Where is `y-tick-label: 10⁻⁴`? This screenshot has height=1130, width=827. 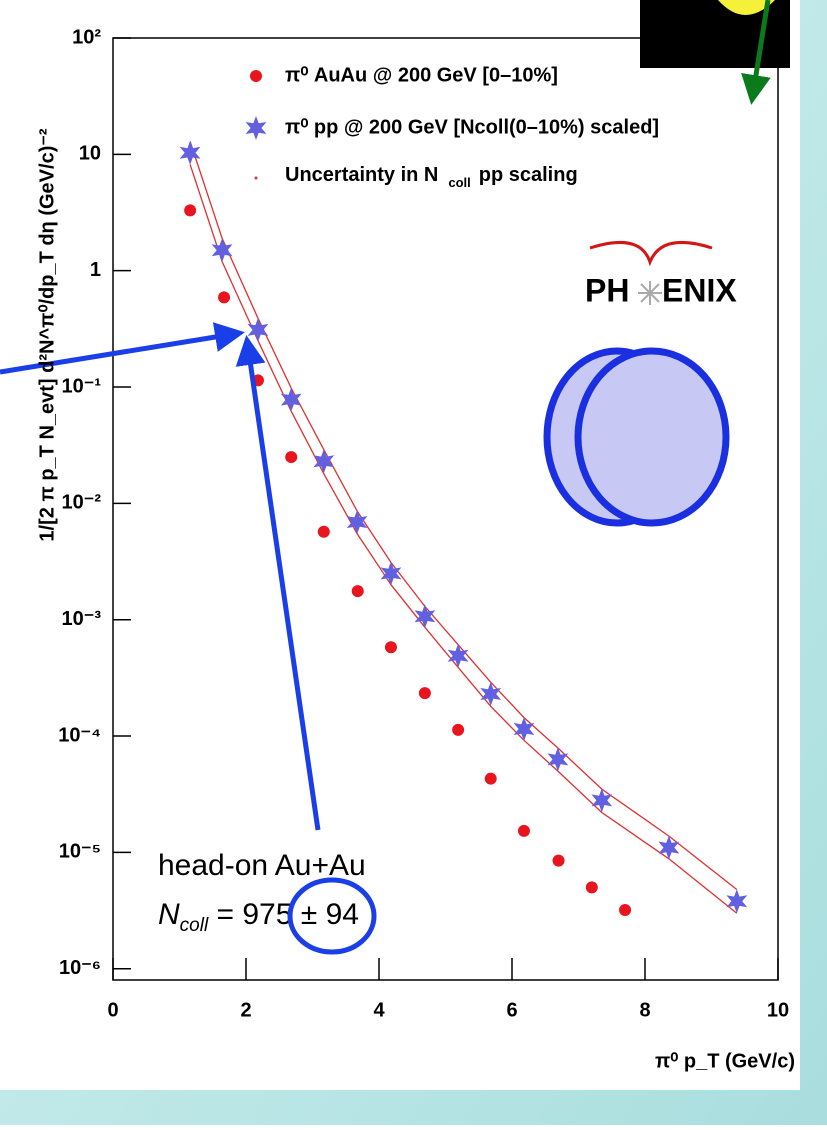
y-tick-label: 10⁻⁴ is located at coordinates (79, 735).